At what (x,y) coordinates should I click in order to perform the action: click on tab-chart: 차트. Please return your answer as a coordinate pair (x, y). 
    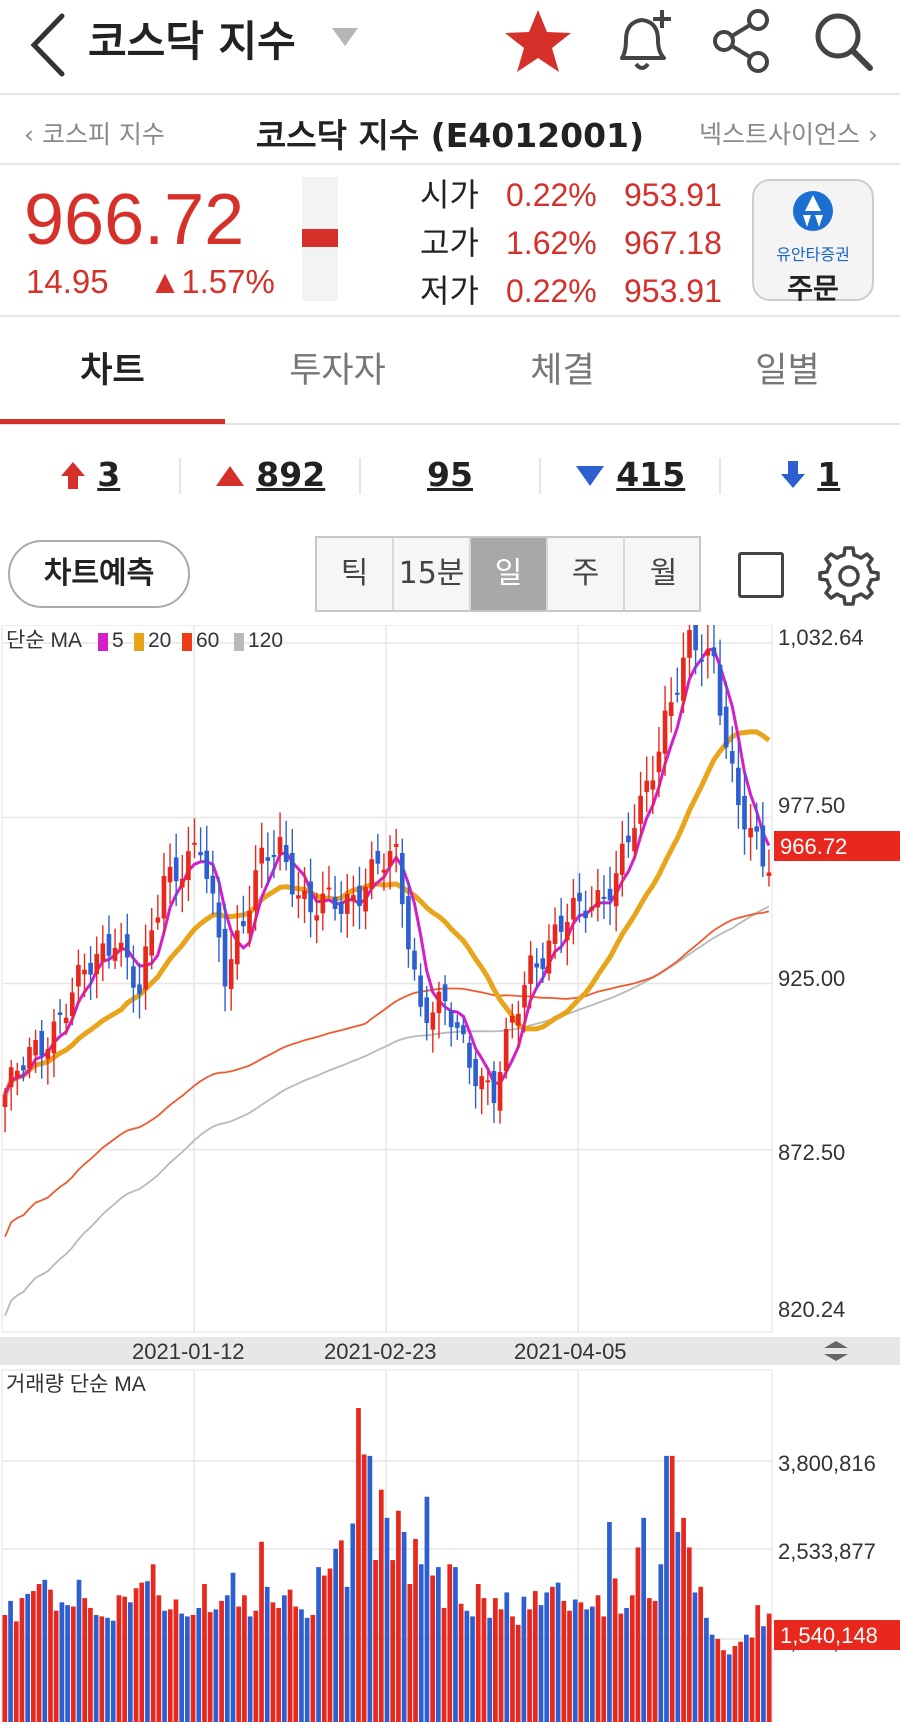
    Looking at the image, I should click on (112, 371).